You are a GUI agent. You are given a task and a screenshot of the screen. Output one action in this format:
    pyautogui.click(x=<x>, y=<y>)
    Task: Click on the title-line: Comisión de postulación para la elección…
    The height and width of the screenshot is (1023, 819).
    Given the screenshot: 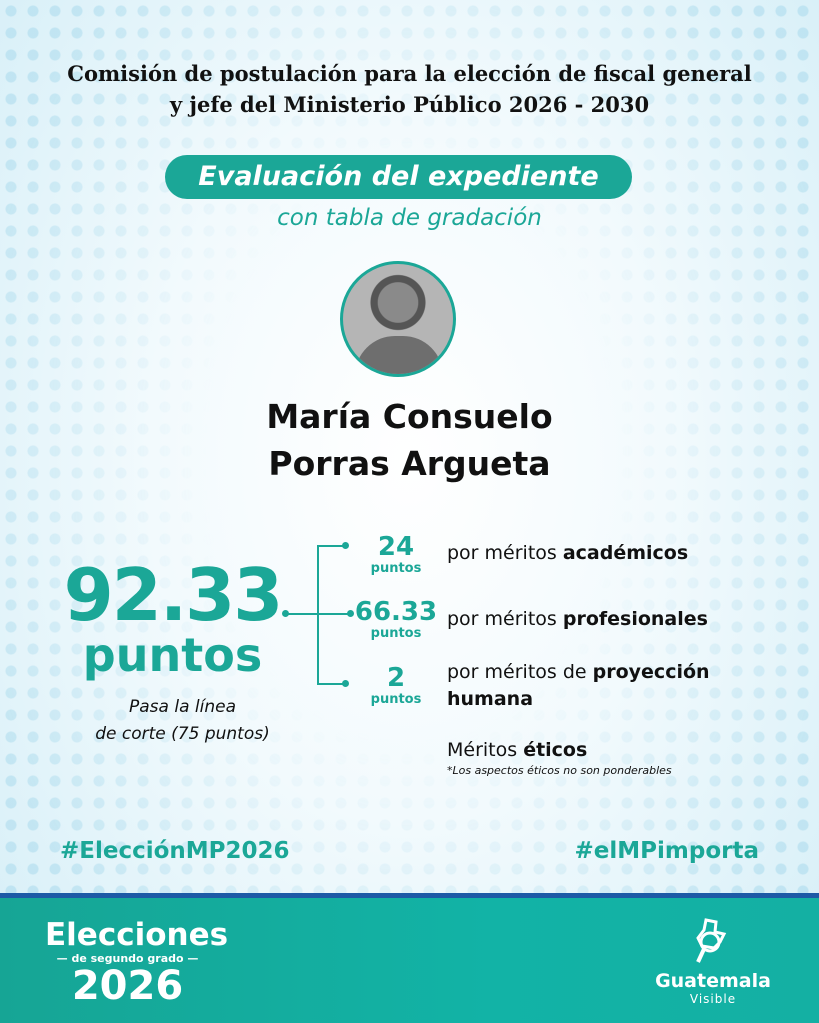 What is the action you would take?
    pyautogui.click(x=409, y=73)
    